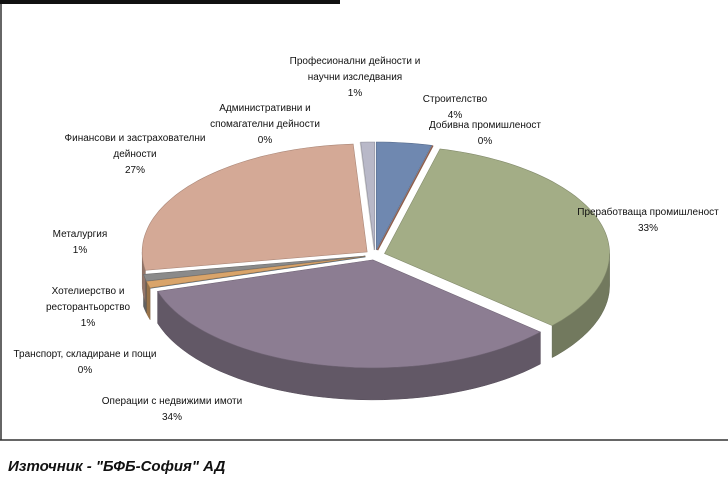 The height and width of the screenshot is (492, 728). What do you see at coordinates (135, 146) in the screenshot?
I see `category-label: Финансови и застрахователни дейности` at bounding box center [135, 146].